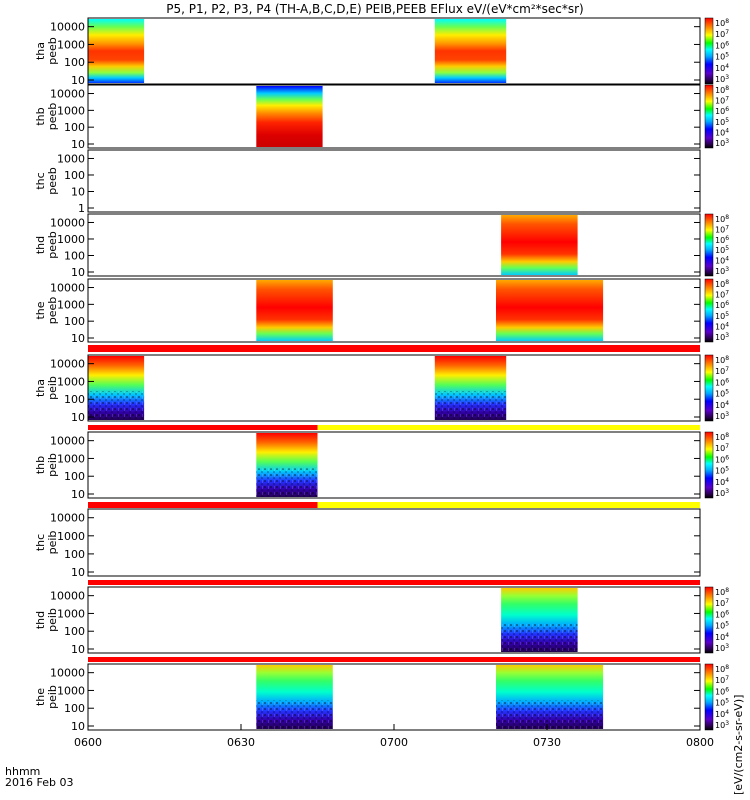 Image resolution: width=750 pixels, height=800 pixels. I want to click on y-tick-label: 1, so click(81, 208).